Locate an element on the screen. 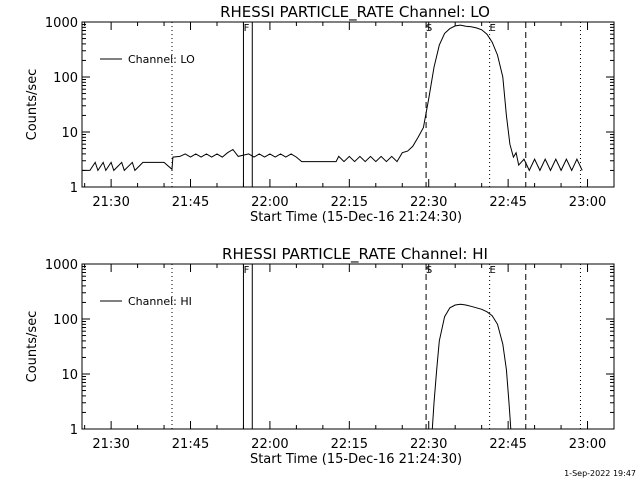  legend-label: Channel: LO is located at coordinates (161, 59).